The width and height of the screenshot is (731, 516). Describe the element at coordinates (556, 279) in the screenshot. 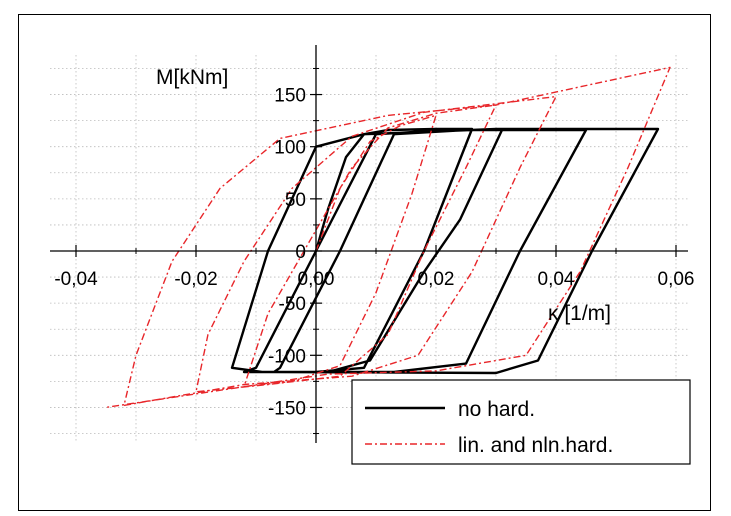

I see `x-tick-label: 0,04` at that location.